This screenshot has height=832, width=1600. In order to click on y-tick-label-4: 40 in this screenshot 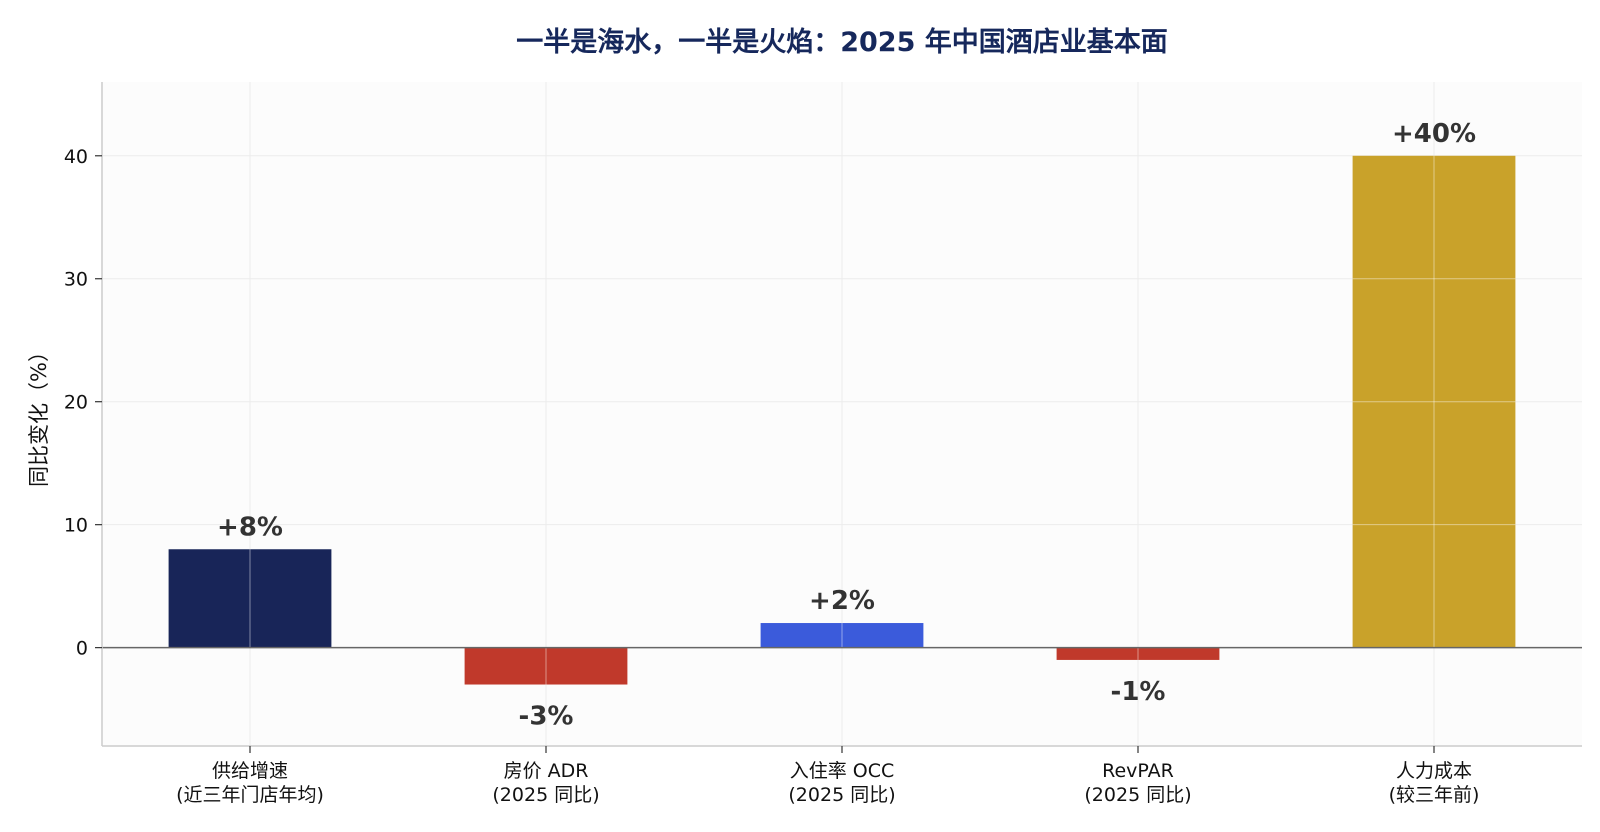, I will do `click(76, 157)`.